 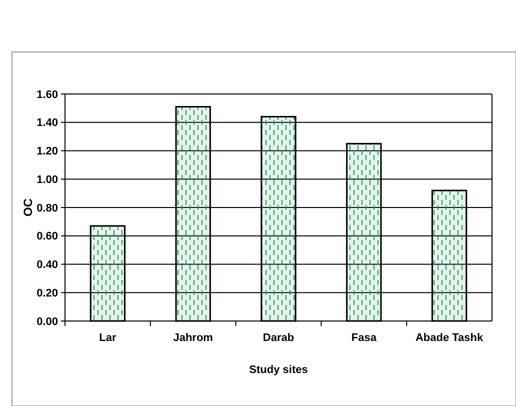 I want to click on y-tick-label: 1.00, so click(x=47, y=180).